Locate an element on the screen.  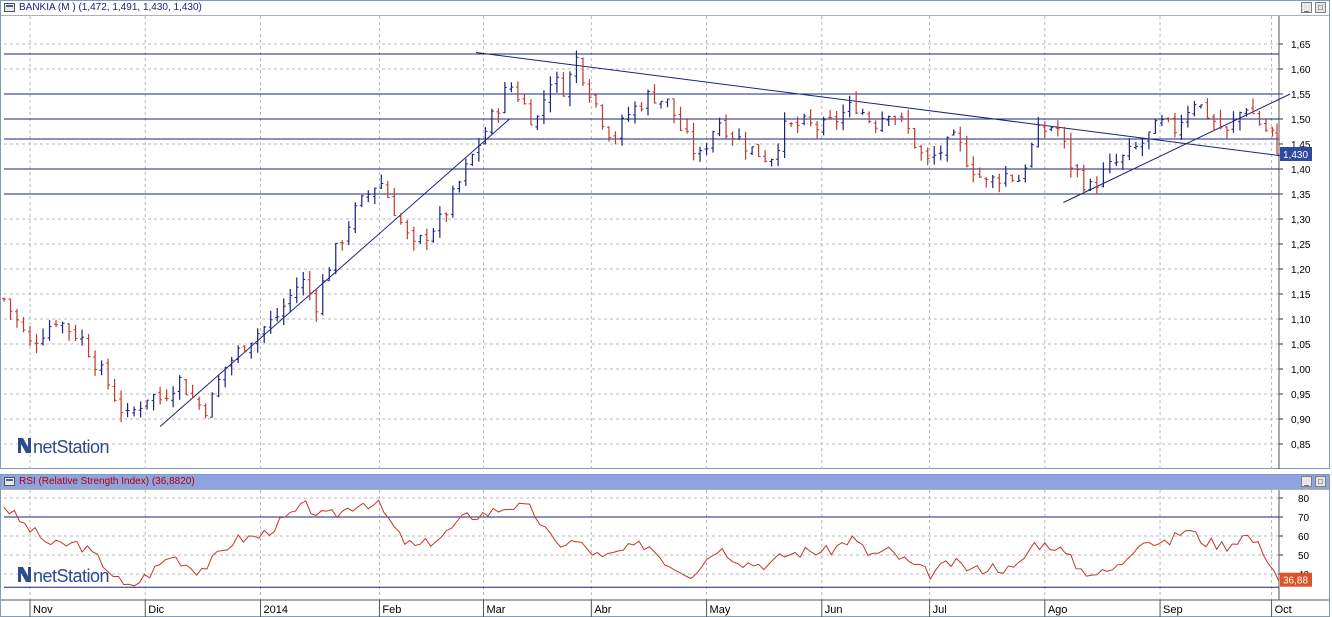
x-axis-label: Feb is located at coordinates (391, 610).